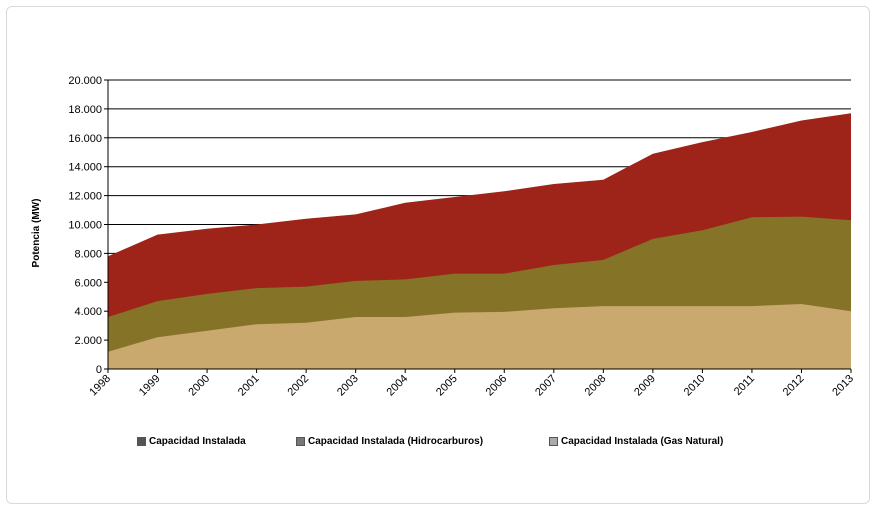  What do you see at coordinates (348, 386) in the screenshot?
I see `x-tick-label: 2003` at bounding box center [348, 386].